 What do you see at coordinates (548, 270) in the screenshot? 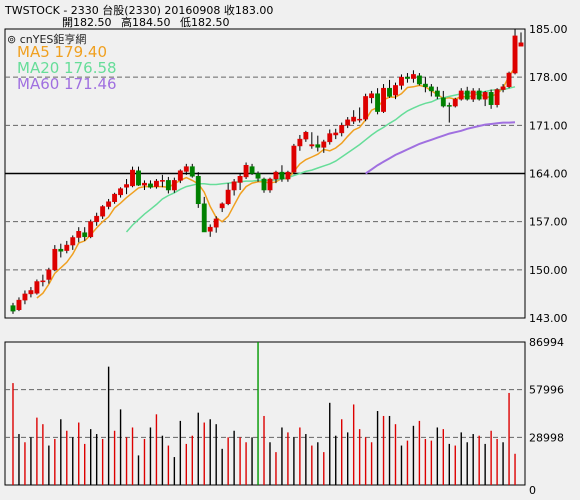
I see `price-tick-label: 150.00` at bounding box center [548, 270].